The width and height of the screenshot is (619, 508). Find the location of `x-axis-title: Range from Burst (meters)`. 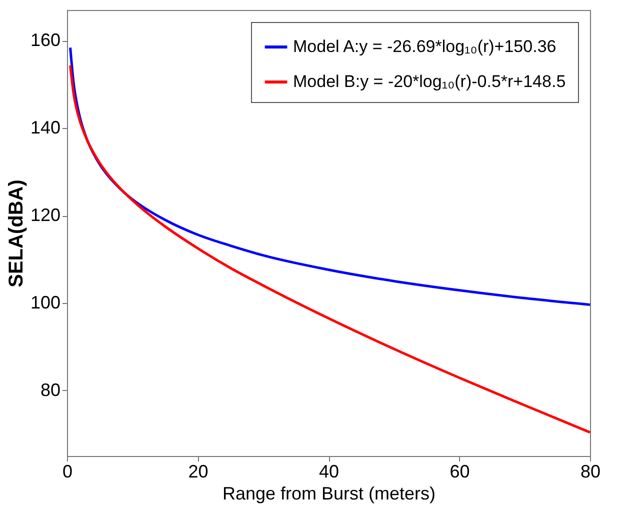

x-axis-title: Range from Burst (meters) is located at coordinates (329, 494).